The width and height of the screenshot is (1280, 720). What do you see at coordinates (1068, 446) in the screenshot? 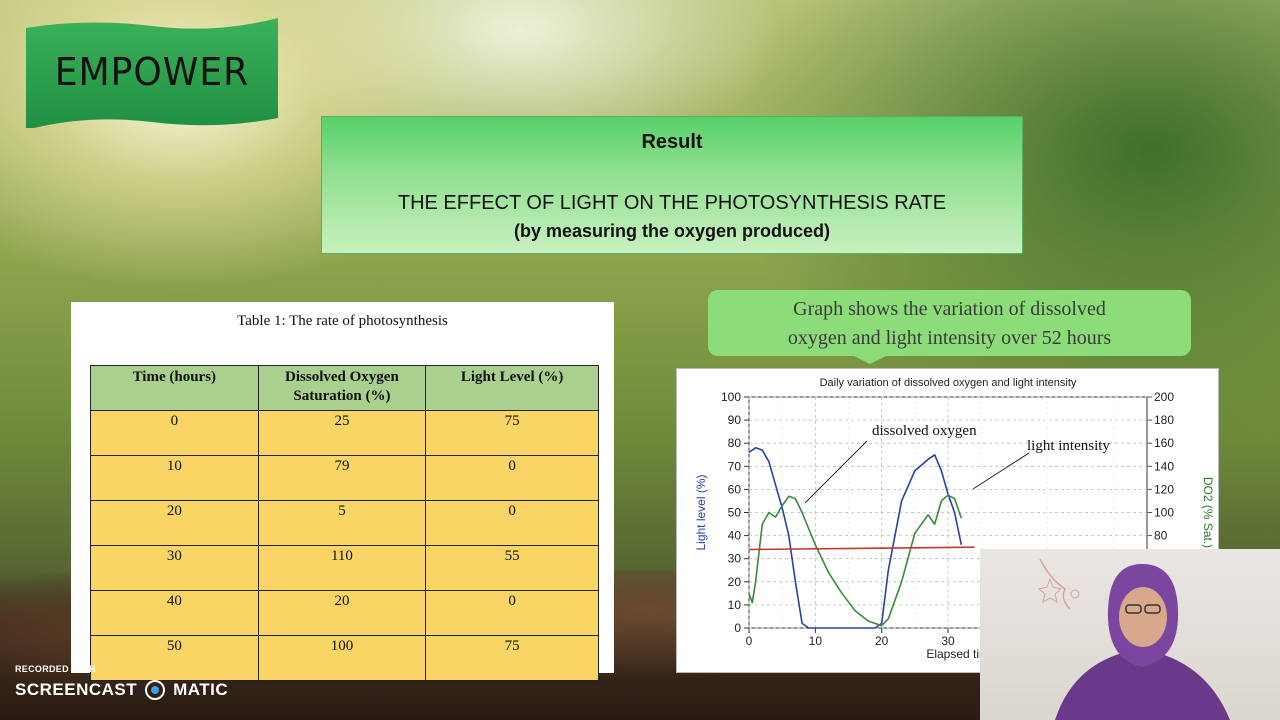
I see `annotation-light-intensity: light intensity` at bounding box center [1068, 446].